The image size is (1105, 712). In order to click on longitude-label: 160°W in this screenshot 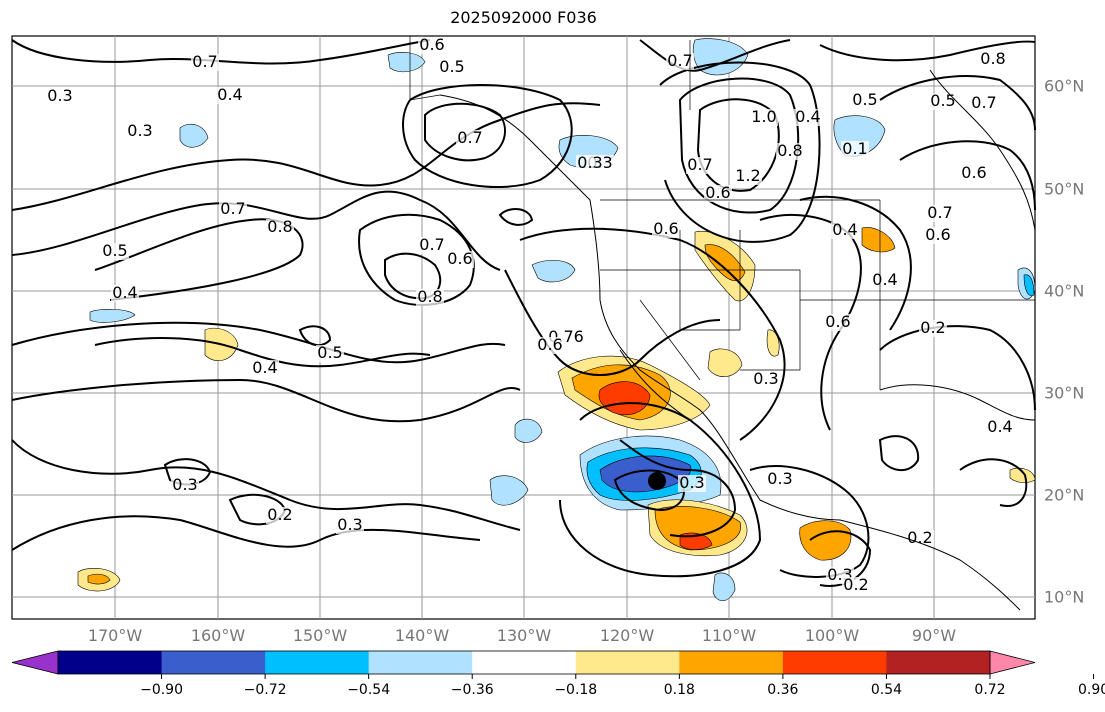, I will do `click(218, 635)`.